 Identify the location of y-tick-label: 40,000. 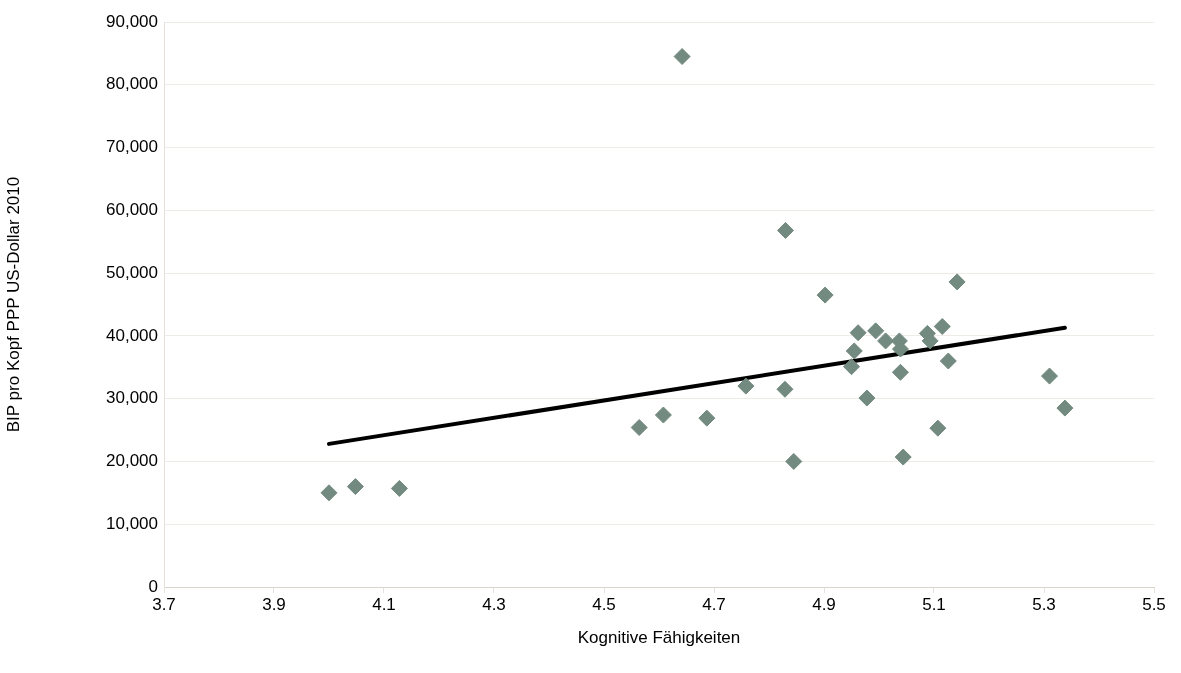
(132, 335).